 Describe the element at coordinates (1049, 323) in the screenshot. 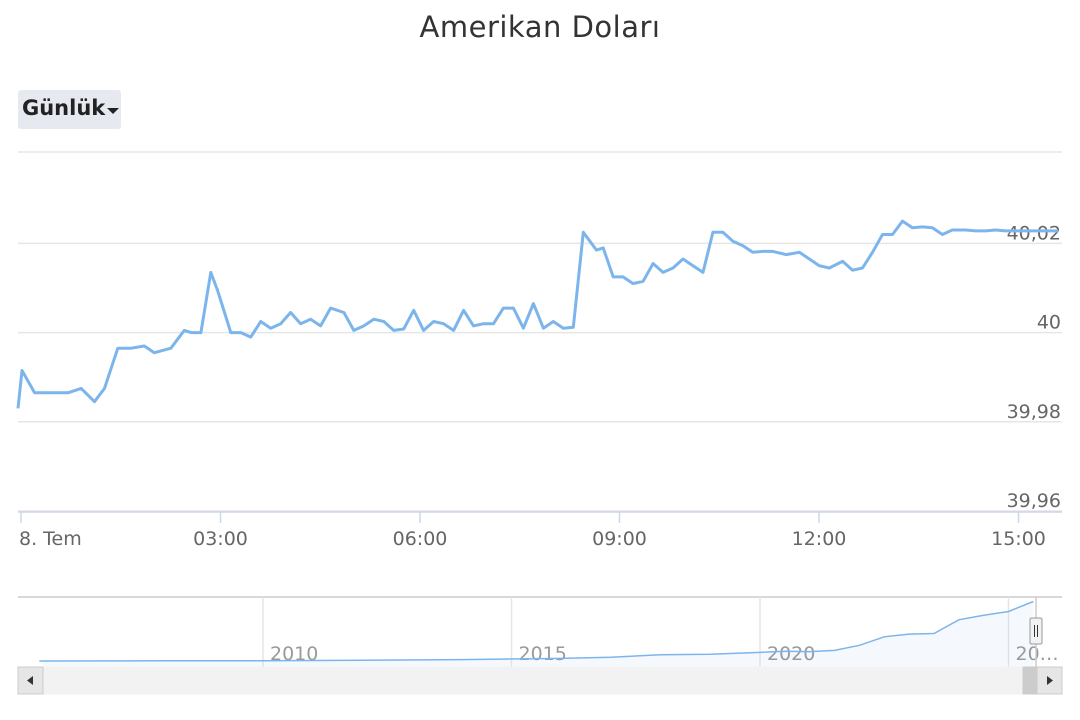

I see `y-tick-label: 40` at that location.